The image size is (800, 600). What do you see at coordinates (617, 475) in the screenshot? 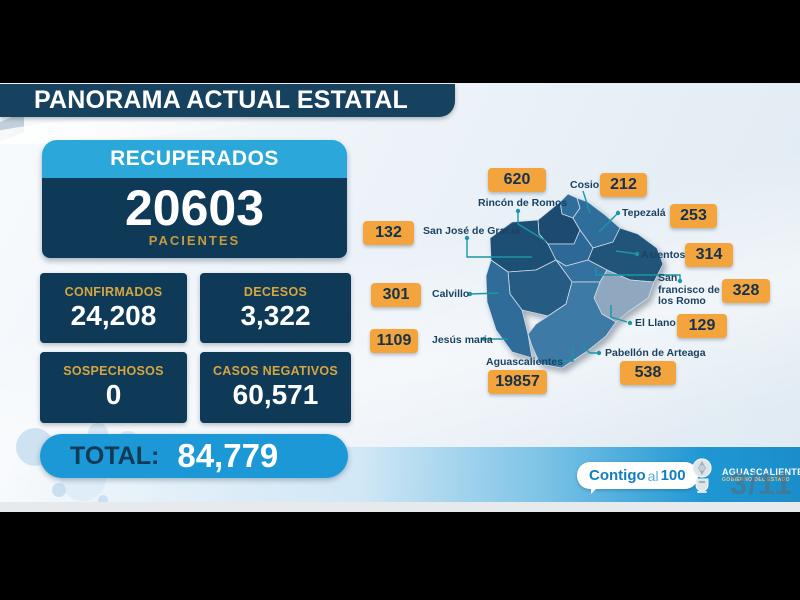
I see `brand-text: Contigo` at bounding box center [617, 475].